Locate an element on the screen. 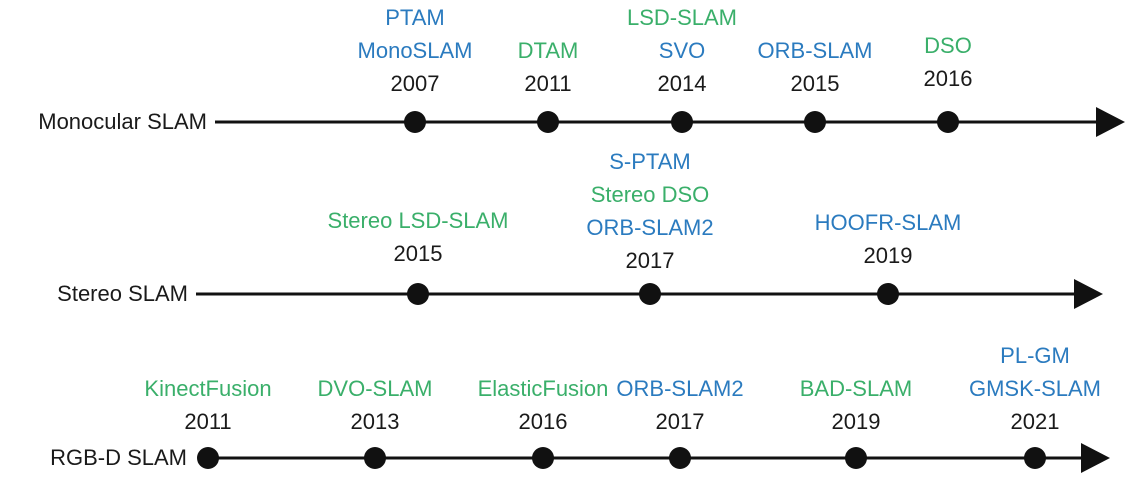  method-name: S-PTAM is located at coordinates (649, 161).